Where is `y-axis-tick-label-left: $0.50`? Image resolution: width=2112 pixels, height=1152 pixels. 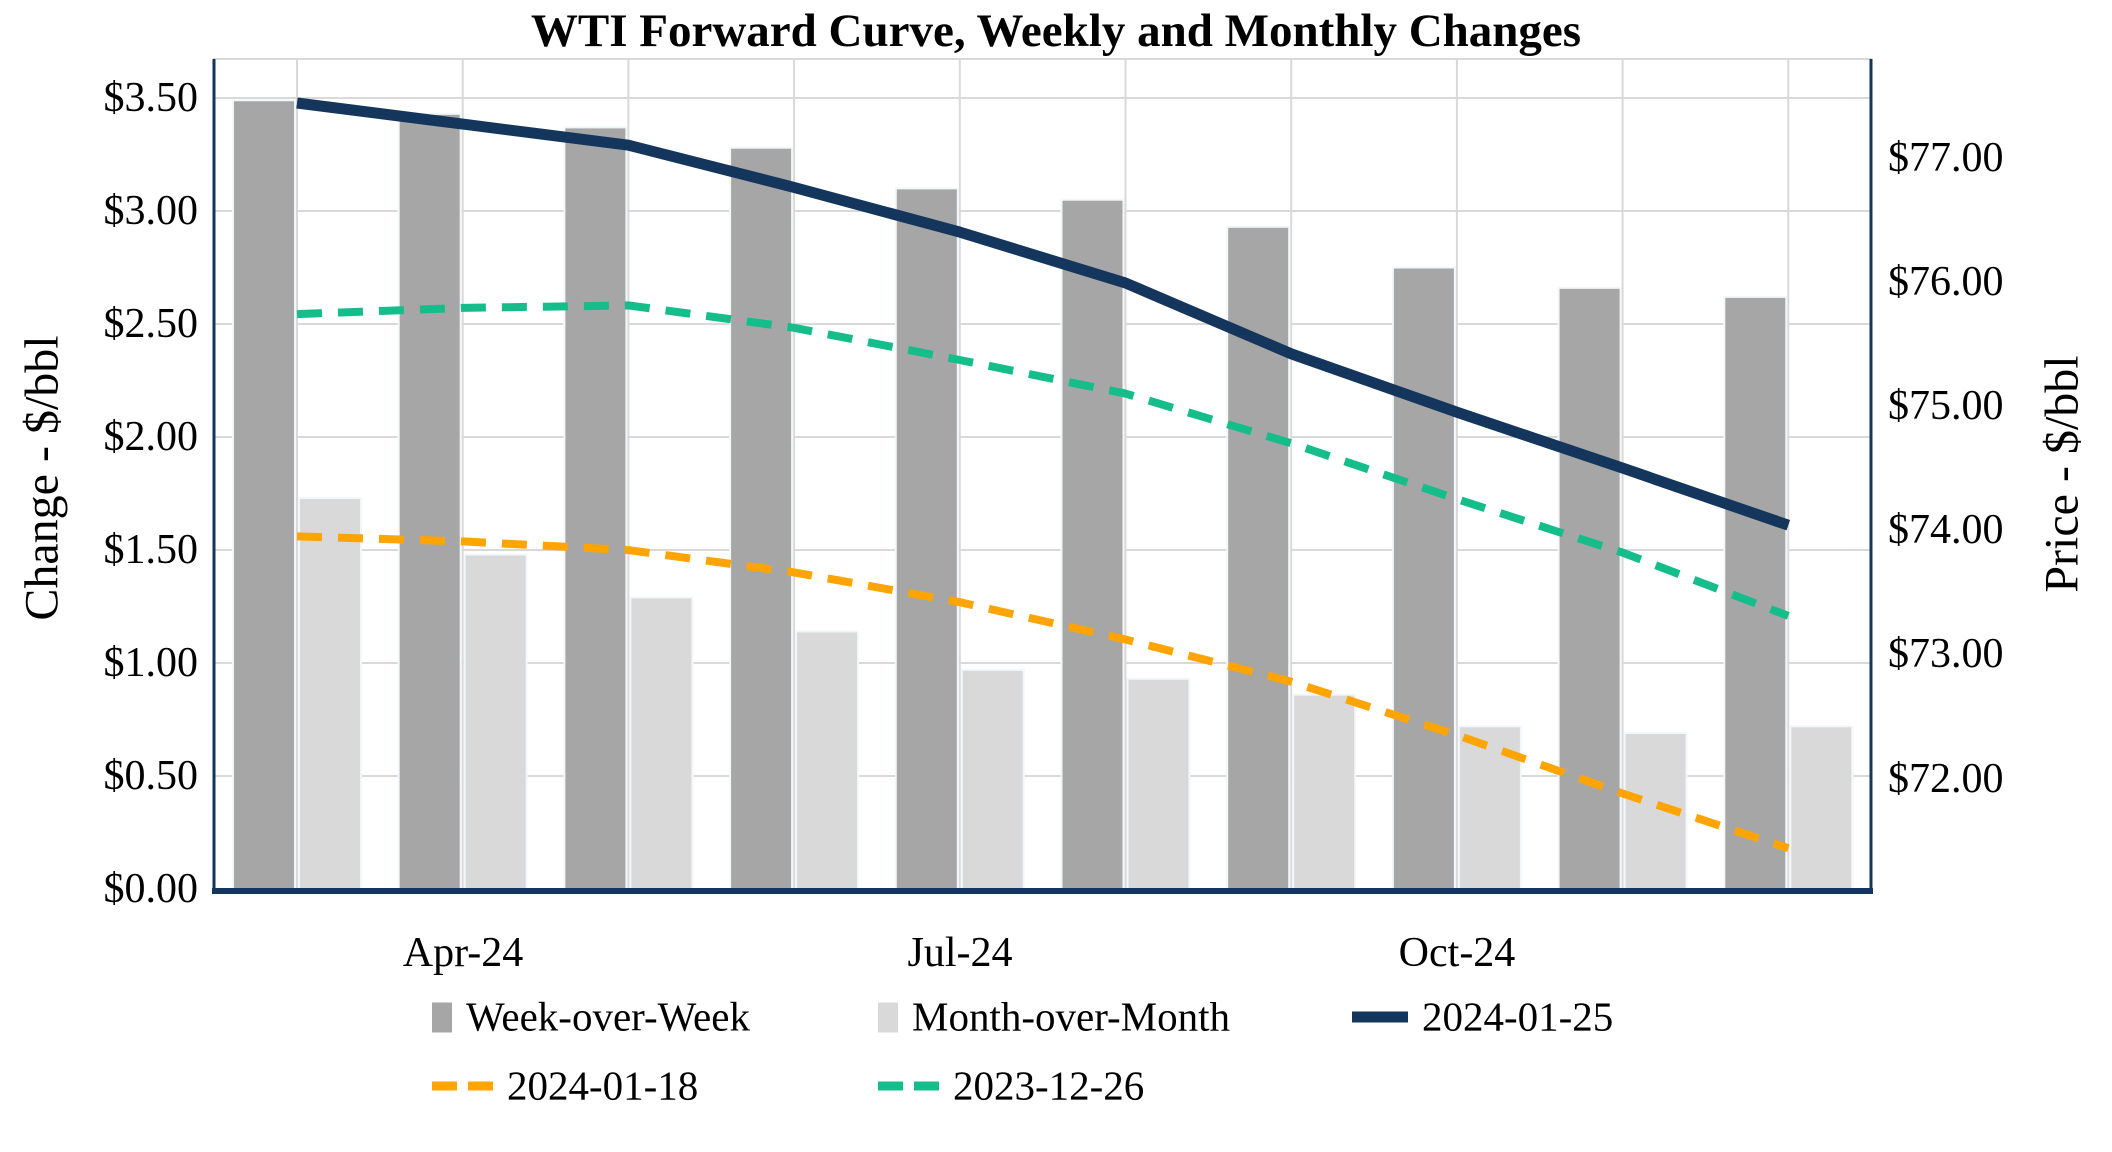
y-axis-tick-label-left: $0.50 is located at coordinates (151, 776).